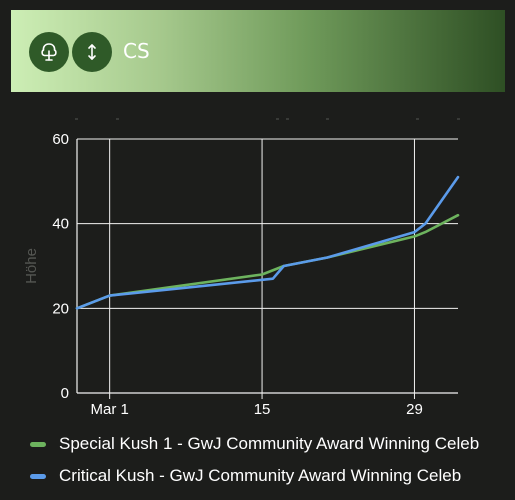  Describe the element at coordinates (60, 224) in the screenshot. I see `y-tick-label: 40` at that location.